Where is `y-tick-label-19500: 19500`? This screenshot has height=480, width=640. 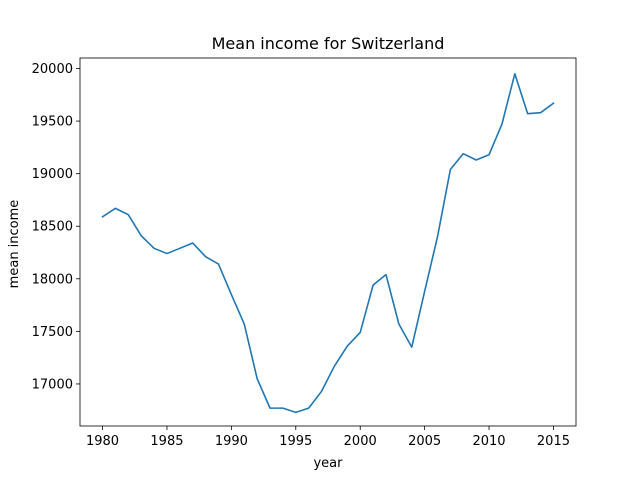
y-tick-label-19500: 19500 is located at coordinates (52, 122).